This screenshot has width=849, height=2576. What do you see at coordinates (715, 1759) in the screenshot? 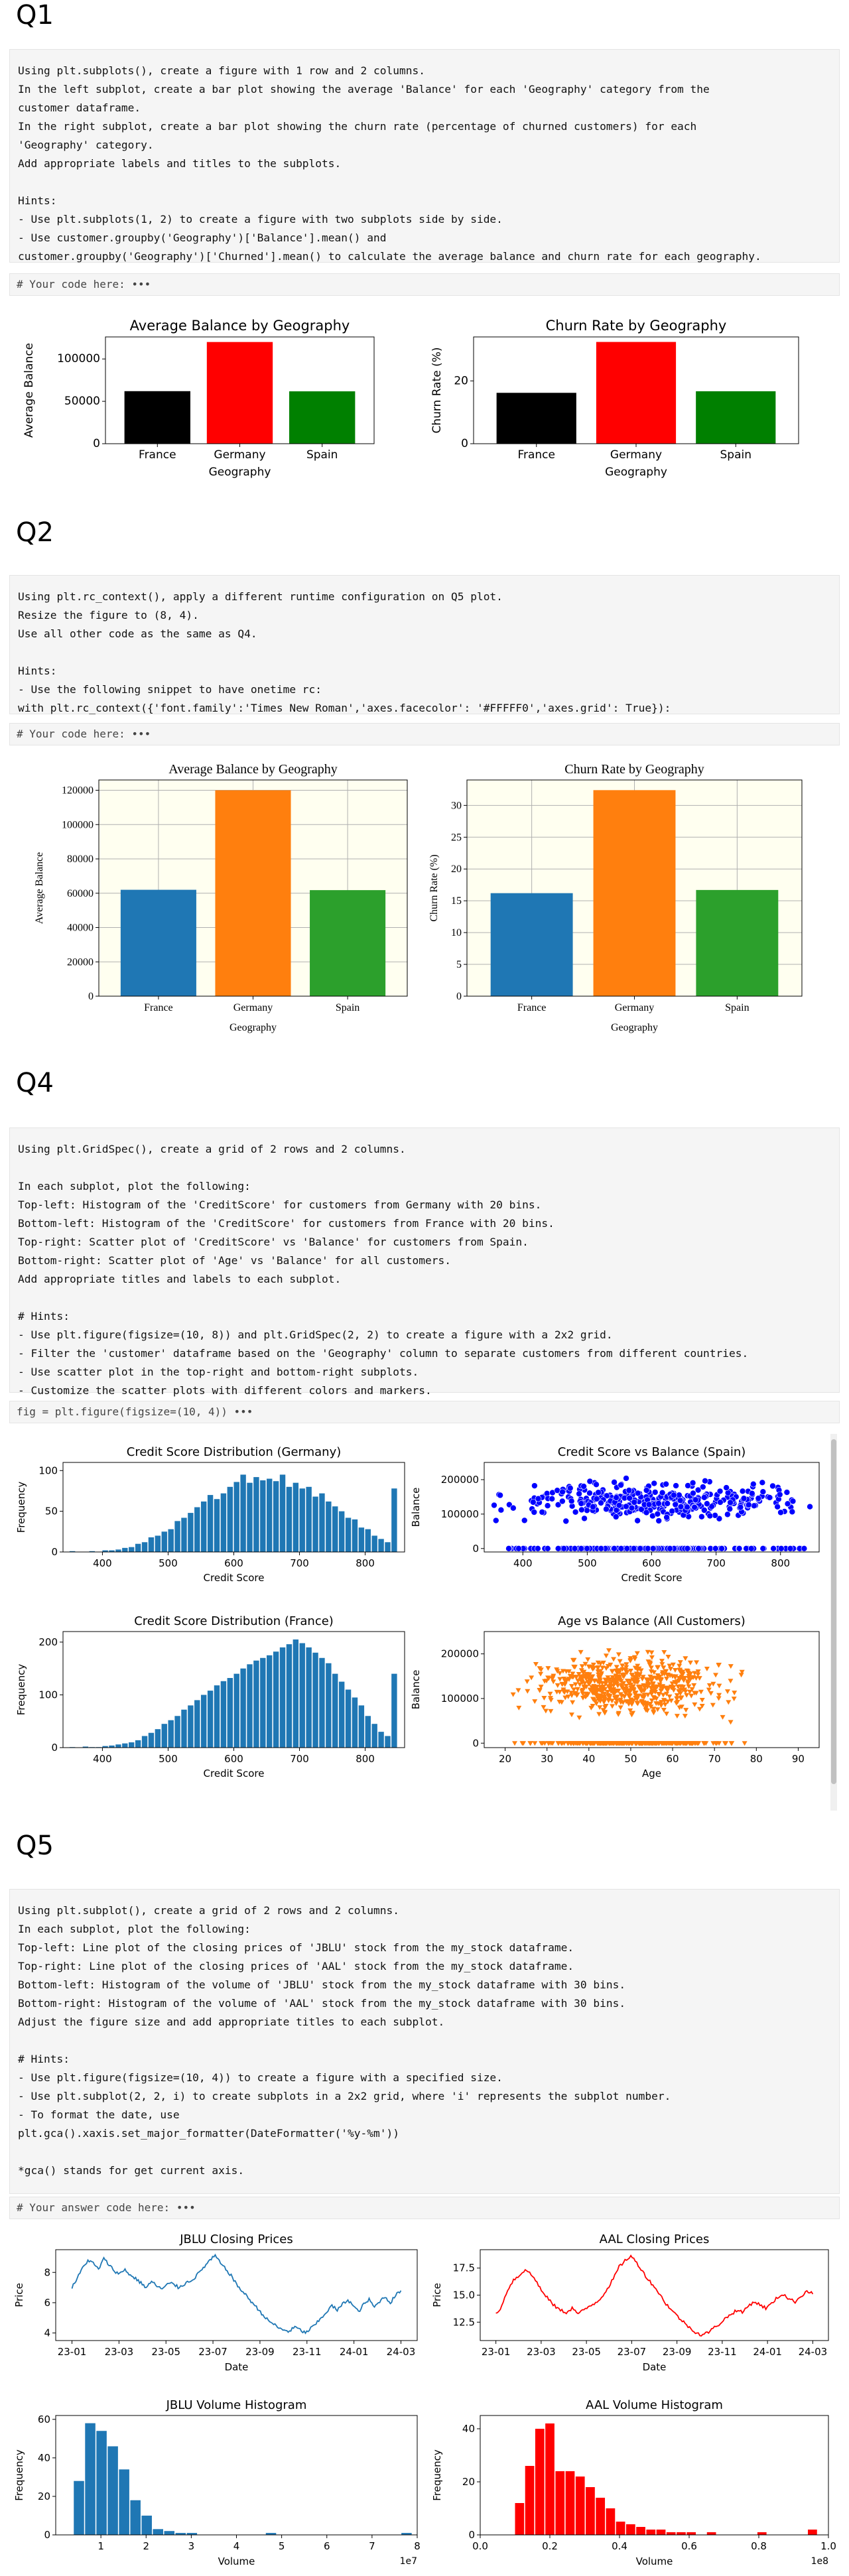
I see `x-tick-label: 70` at bounding box center [715, 1759].